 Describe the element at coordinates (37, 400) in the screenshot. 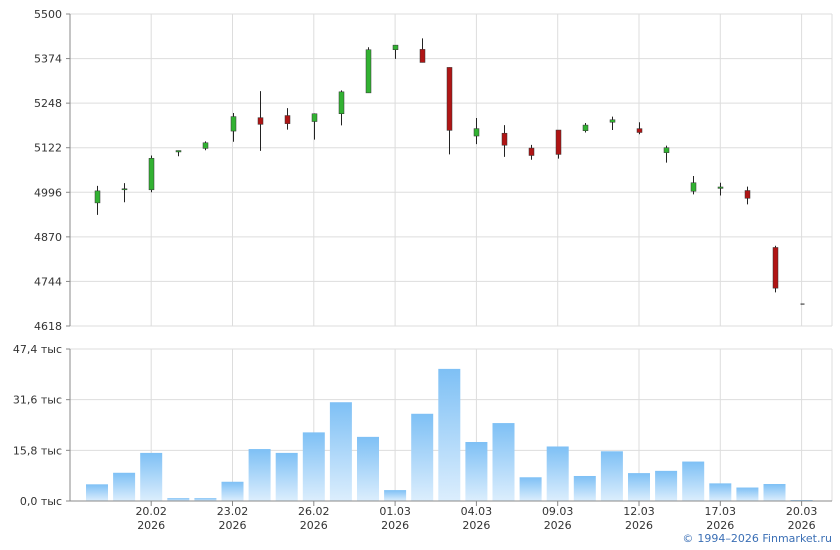

I see `volume-tick-label: 31,6 тыс` at that location.